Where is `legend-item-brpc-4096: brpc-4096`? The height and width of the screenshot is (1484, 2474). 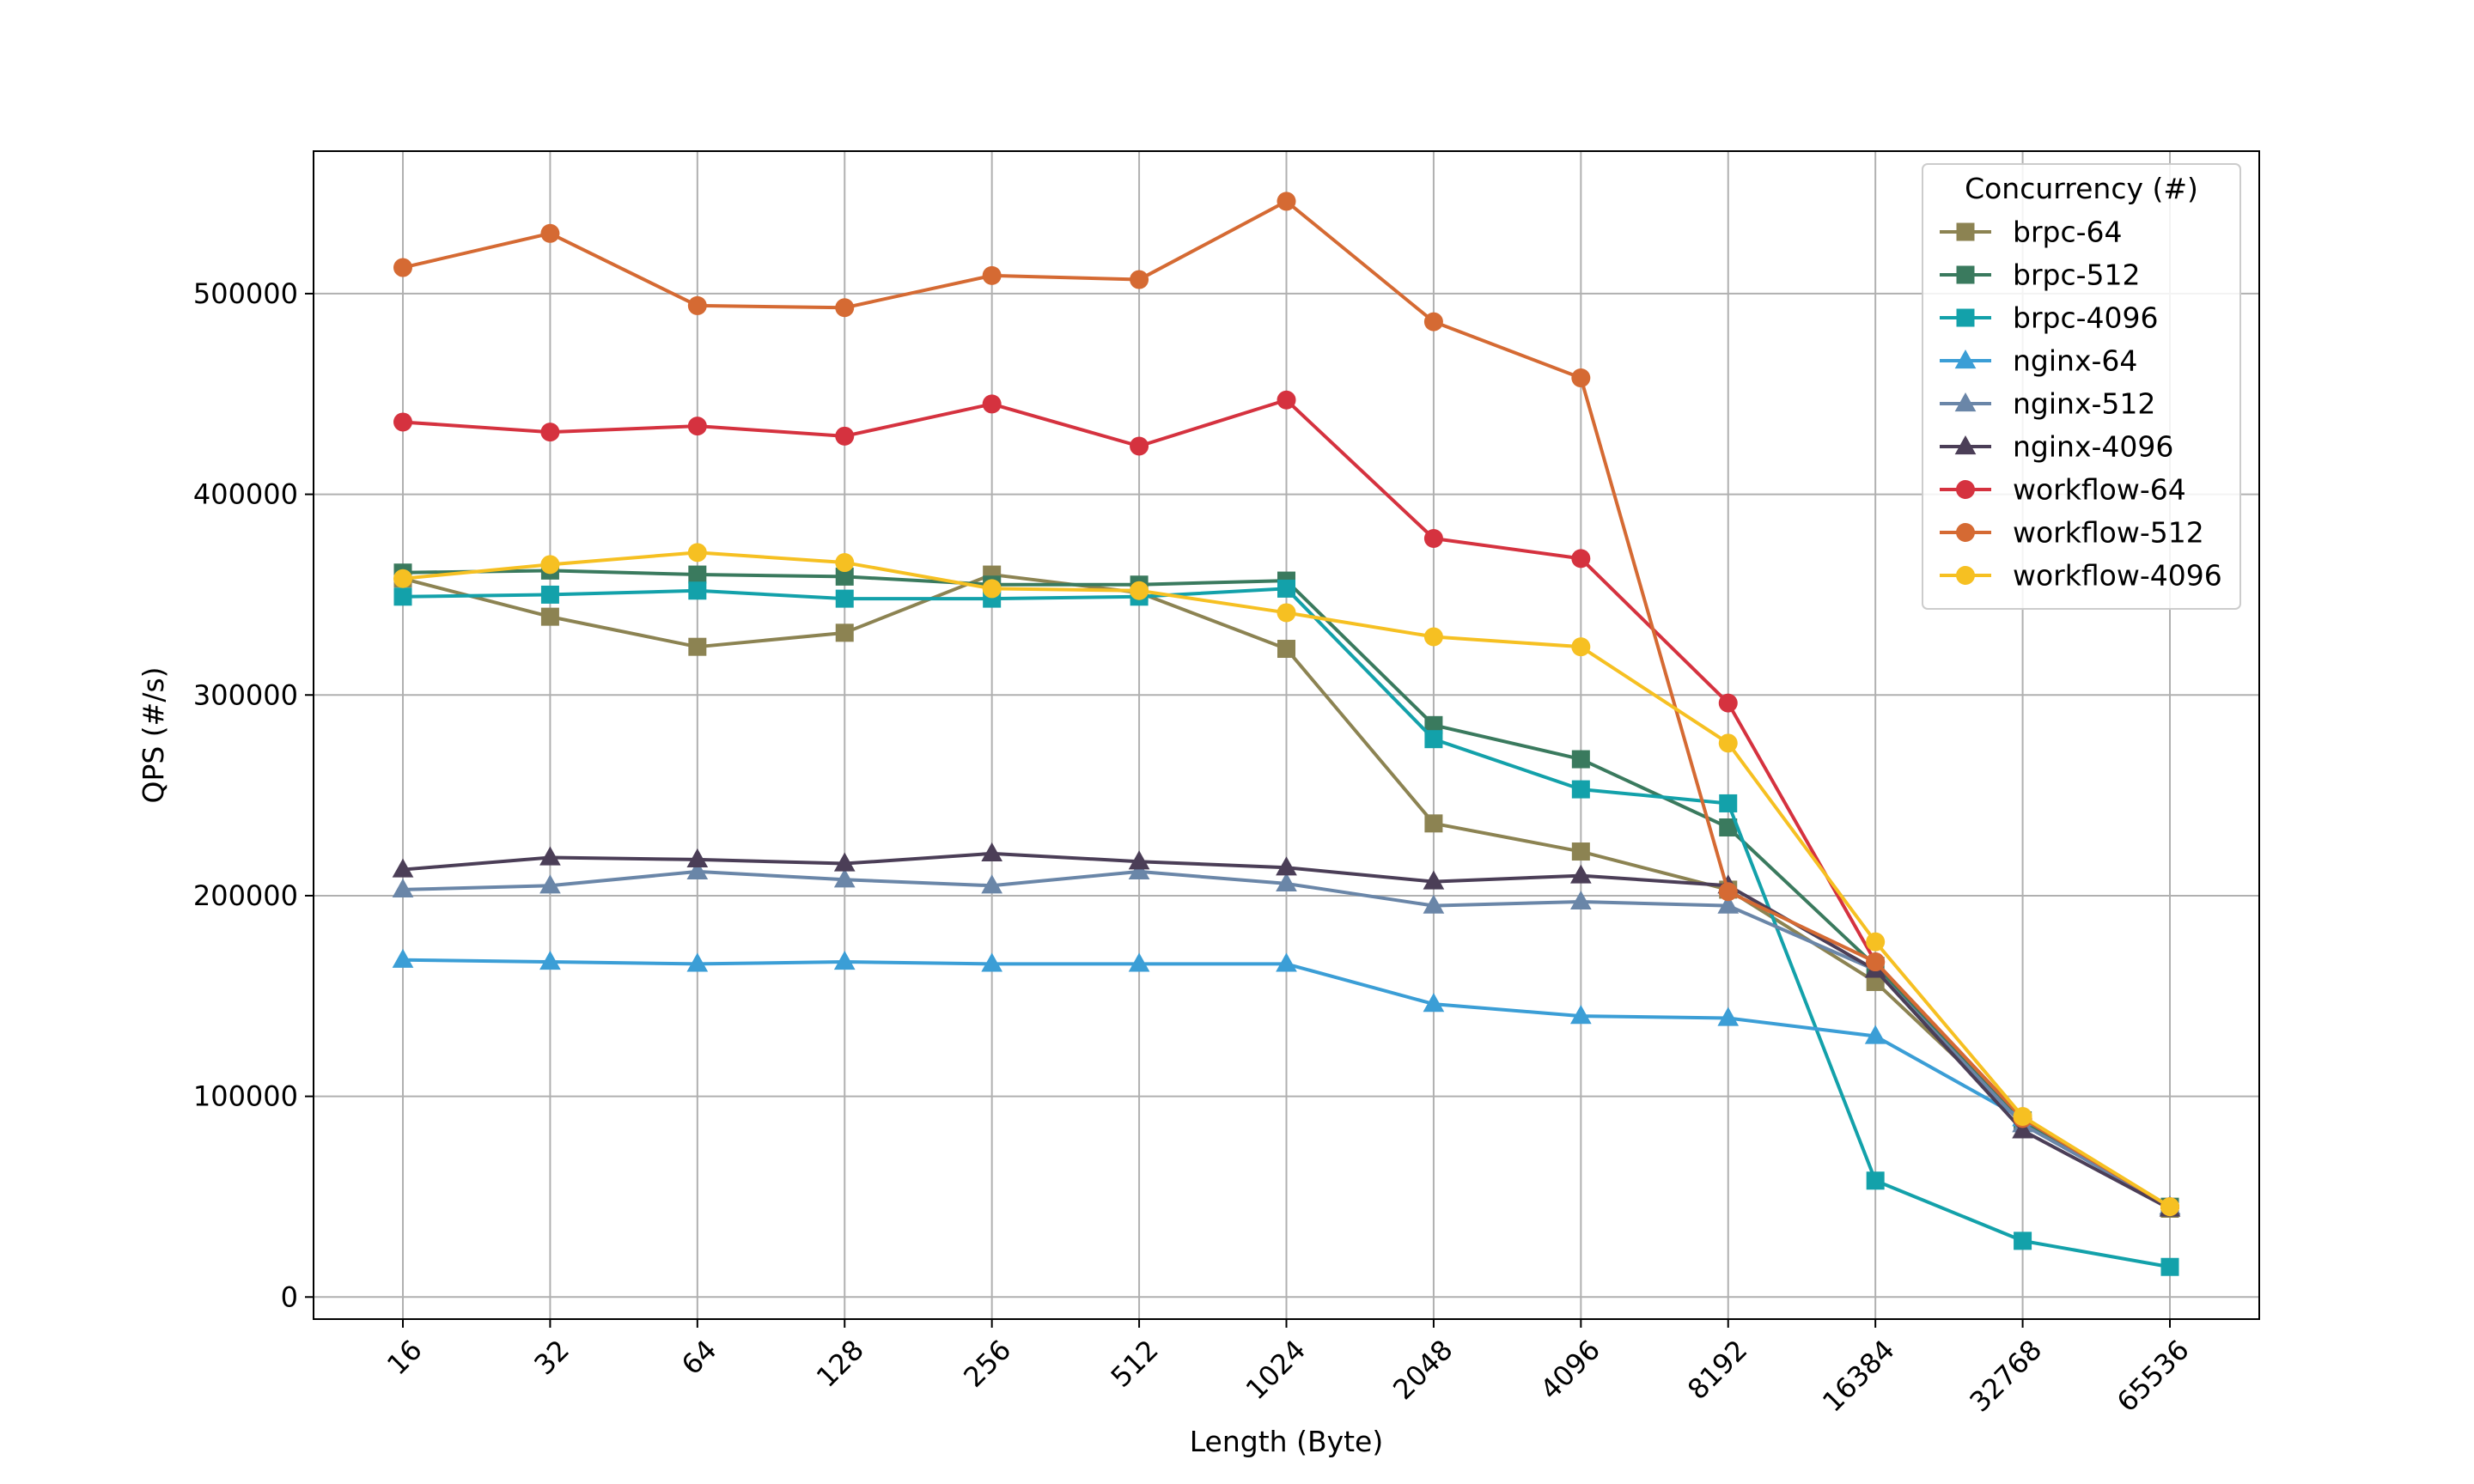
legend-item-brpc-4096: brpc-4096 is located at coordinates (2049, 318).